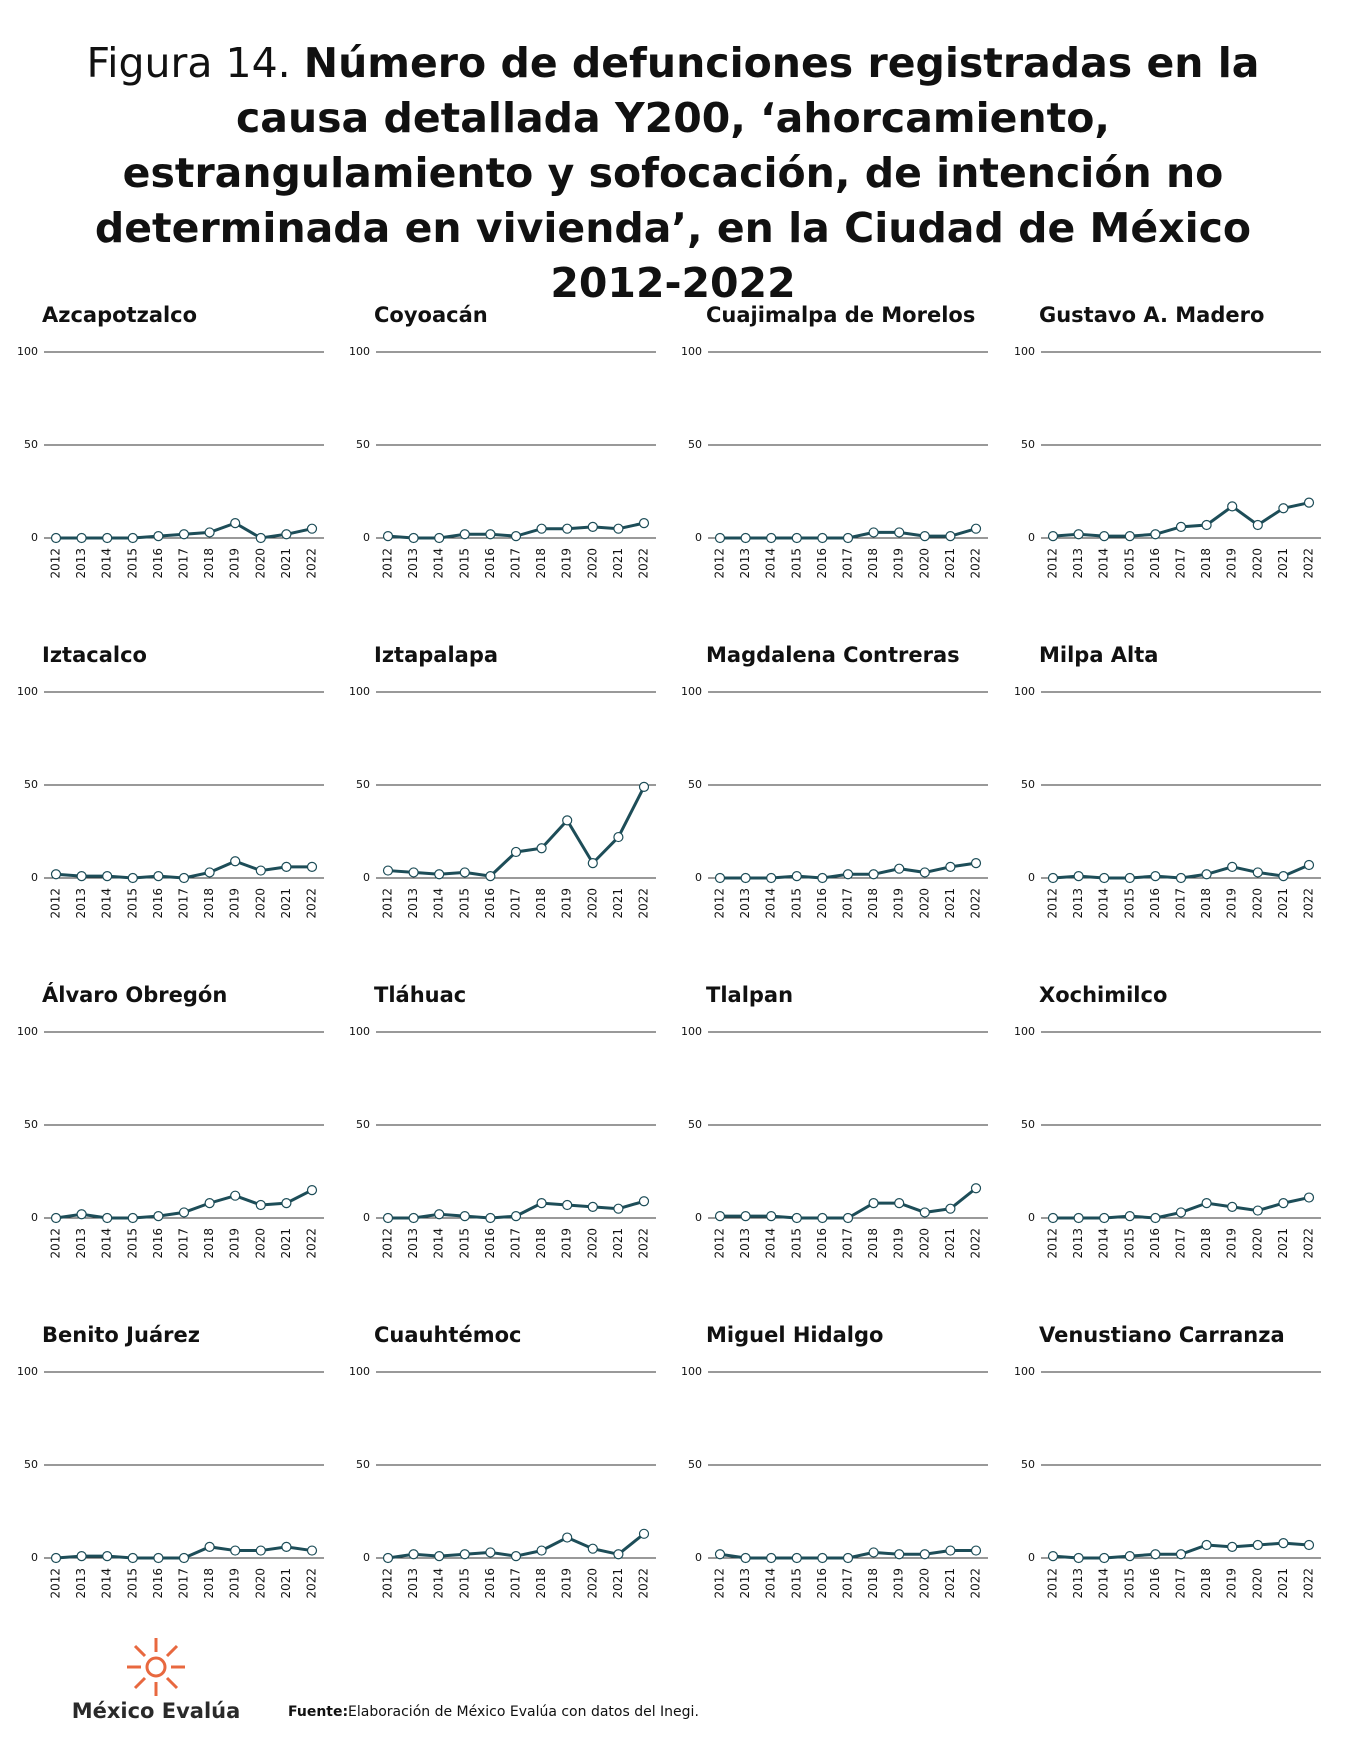 This screenshot has height=1750, width=1346. Describe the element at coordinates (794, 1335) in the screenshot. I see `panel-title: Miguel Hidalgo` at that location.